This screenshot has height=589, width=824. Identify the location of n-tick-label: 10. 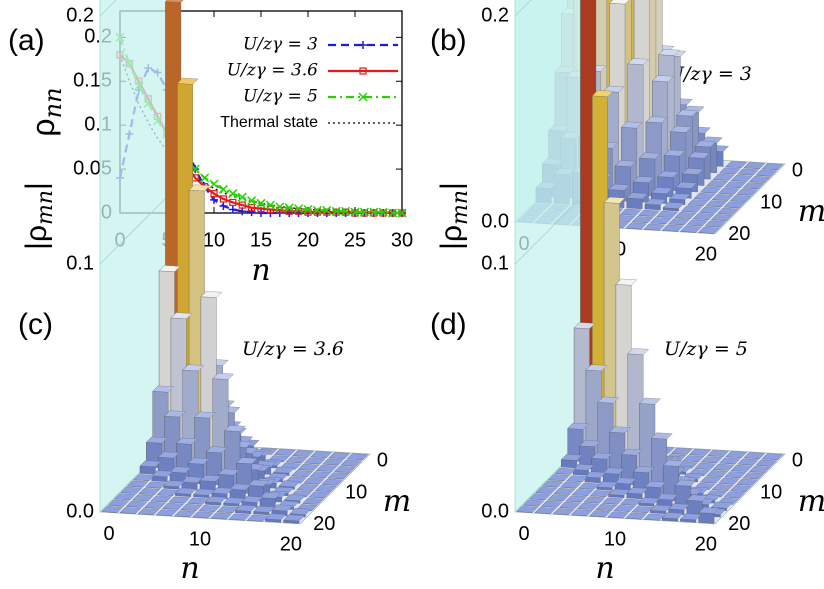
(200, 539).